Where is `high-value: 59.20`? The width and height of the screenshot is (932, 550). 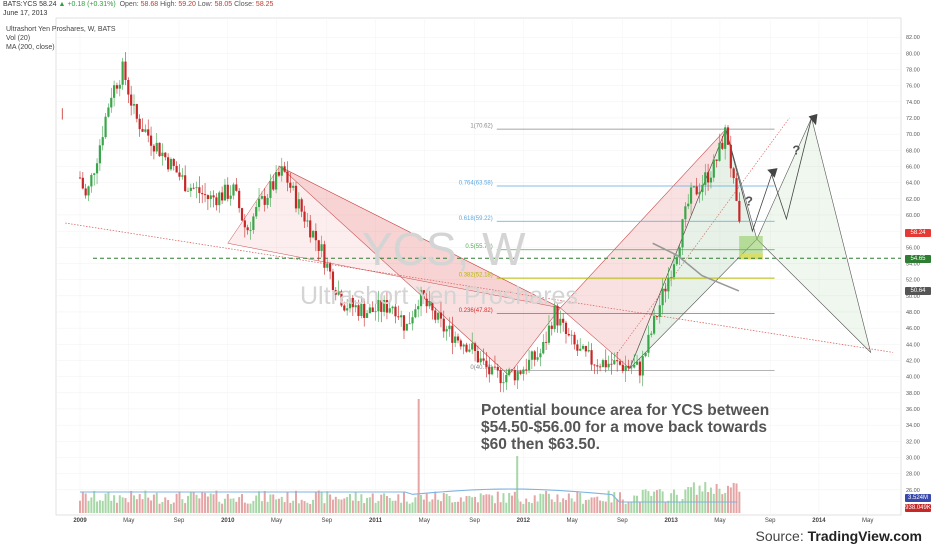
high-value: 59.20 is located at coordinates (187, 4).